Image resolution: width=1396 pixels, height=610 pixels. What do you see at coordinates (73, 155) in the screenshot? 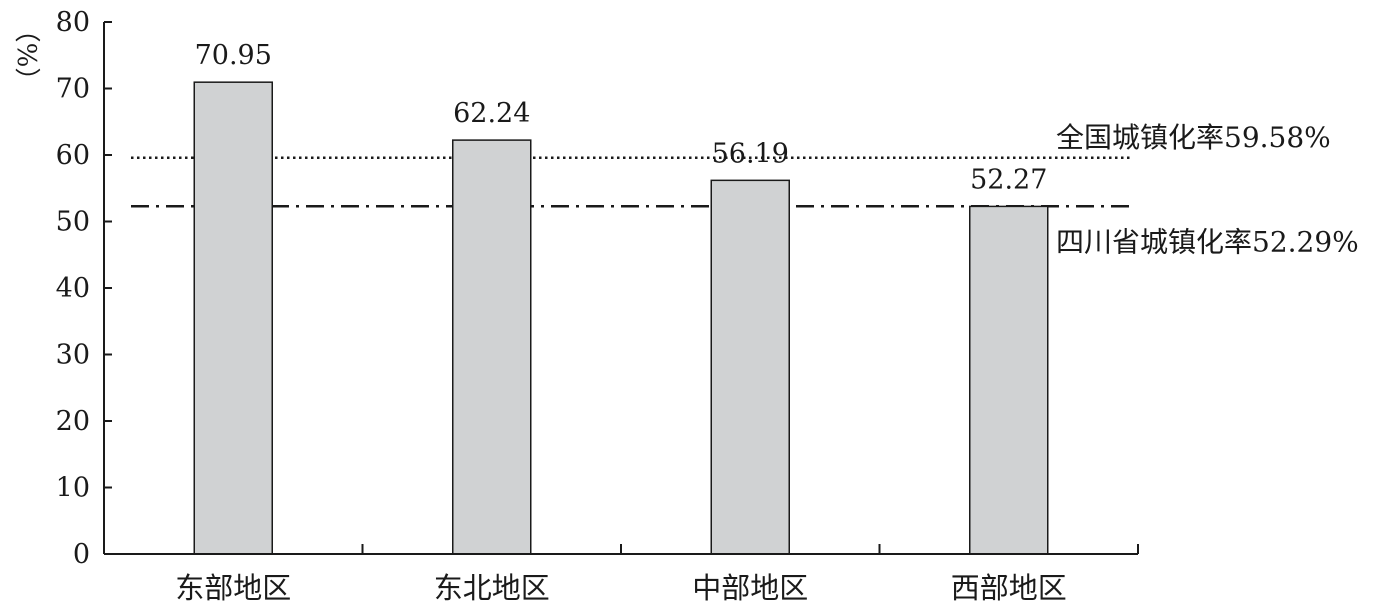
I see `y-tick-label: 60` at bounding box center [73, 155].